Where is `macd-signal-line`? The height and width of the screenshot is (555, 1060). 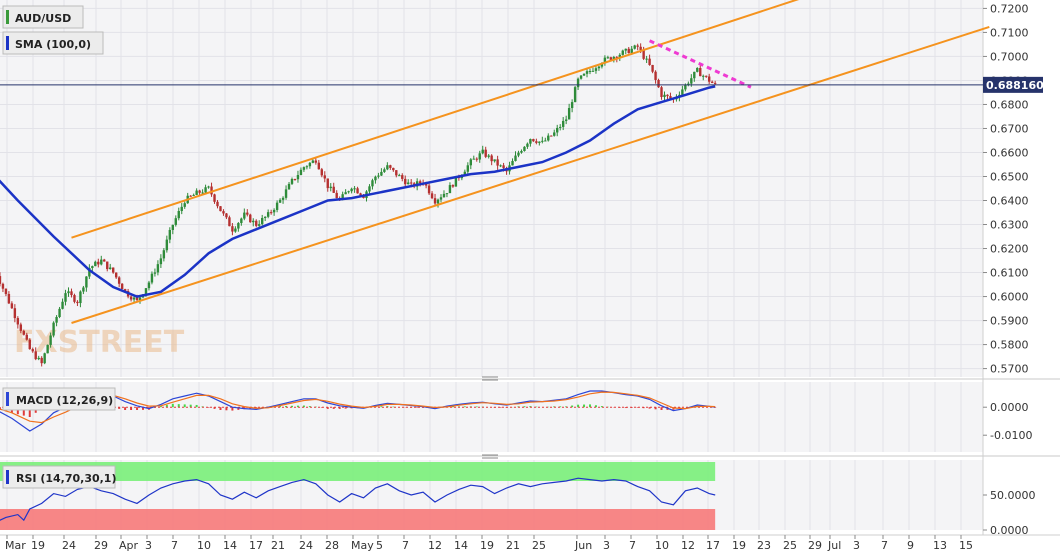
macd-signal-line is located at coordinates (358, 407).